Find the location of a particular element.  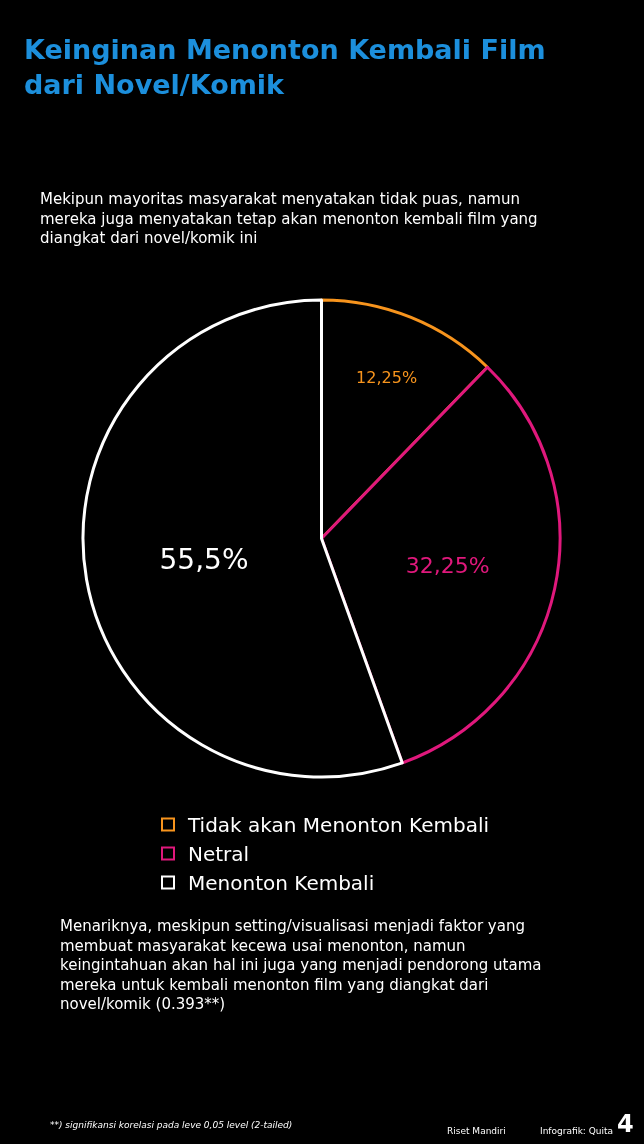

text: Infografik: Quita is located at coordinates (577, 1131).